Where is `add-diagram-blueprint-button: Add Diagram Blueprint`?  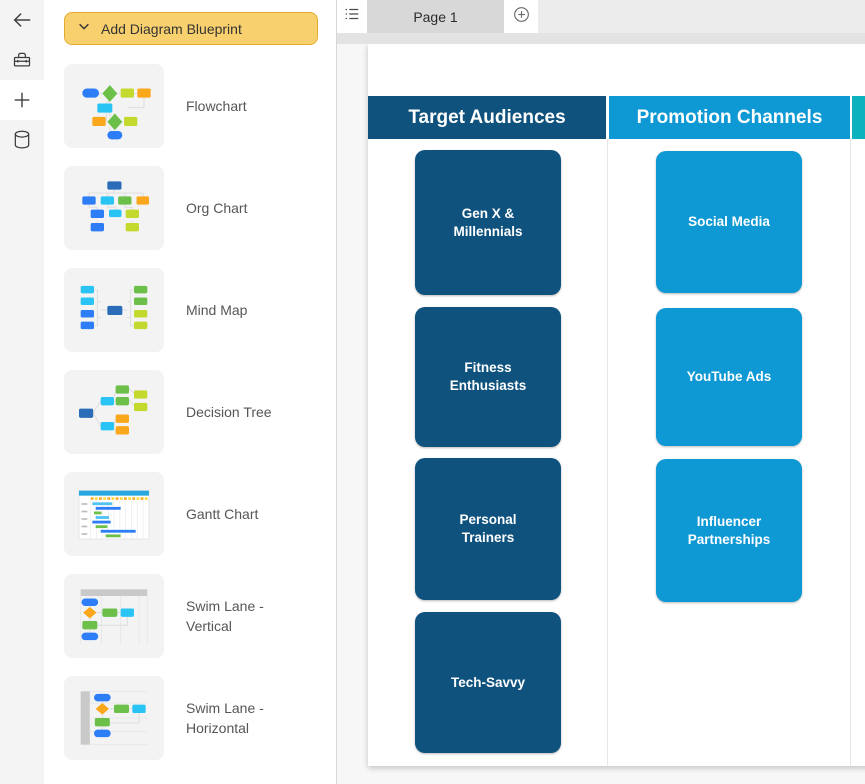
add-diagram-blueprint-button: Add Diagram Blueprint is located at coordinates (191, 28).